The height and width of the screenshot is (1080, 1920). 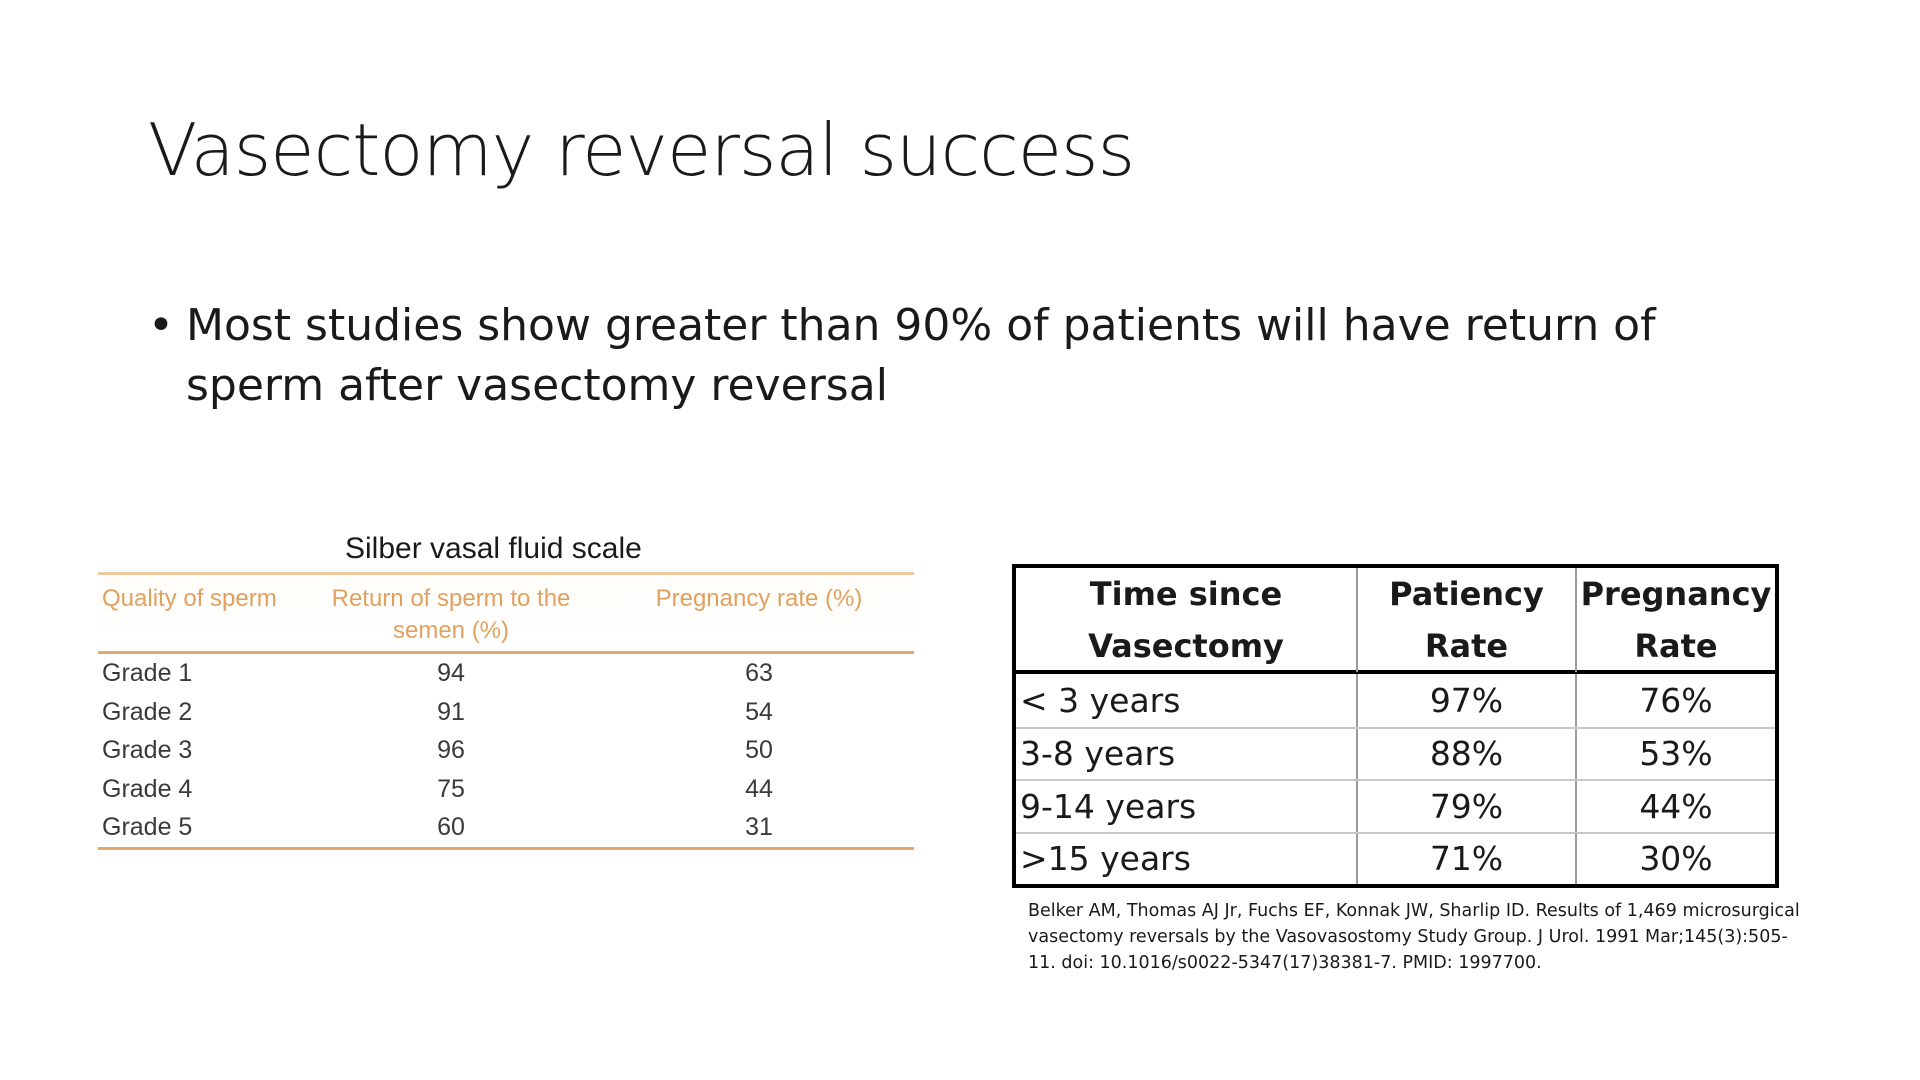 What do you see at coordinates (451, 750) in the screenshot?
I see `silber-cell: 96` at bounding box center [451, 750].